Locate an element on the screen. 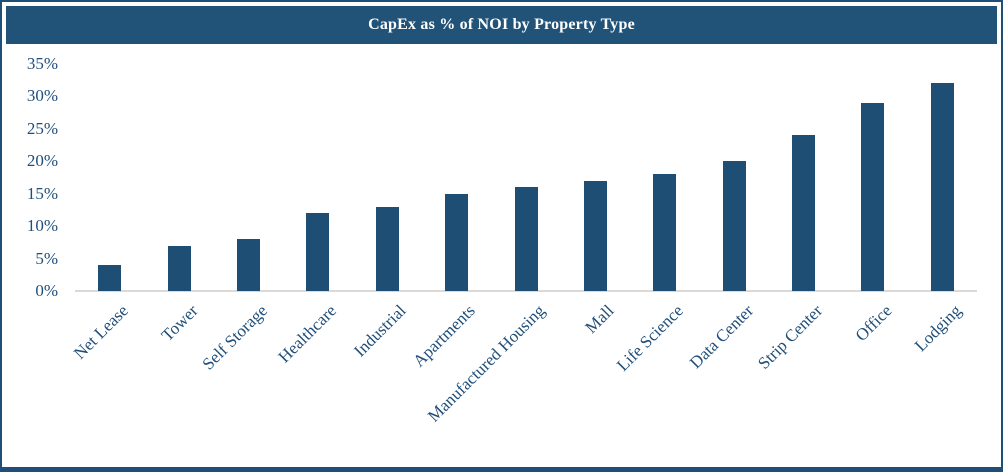 The height and width of the screenshot is (472, 1003). chart-title: CapEx as % of NOI by Property Type is located at coordinates (501, 24).